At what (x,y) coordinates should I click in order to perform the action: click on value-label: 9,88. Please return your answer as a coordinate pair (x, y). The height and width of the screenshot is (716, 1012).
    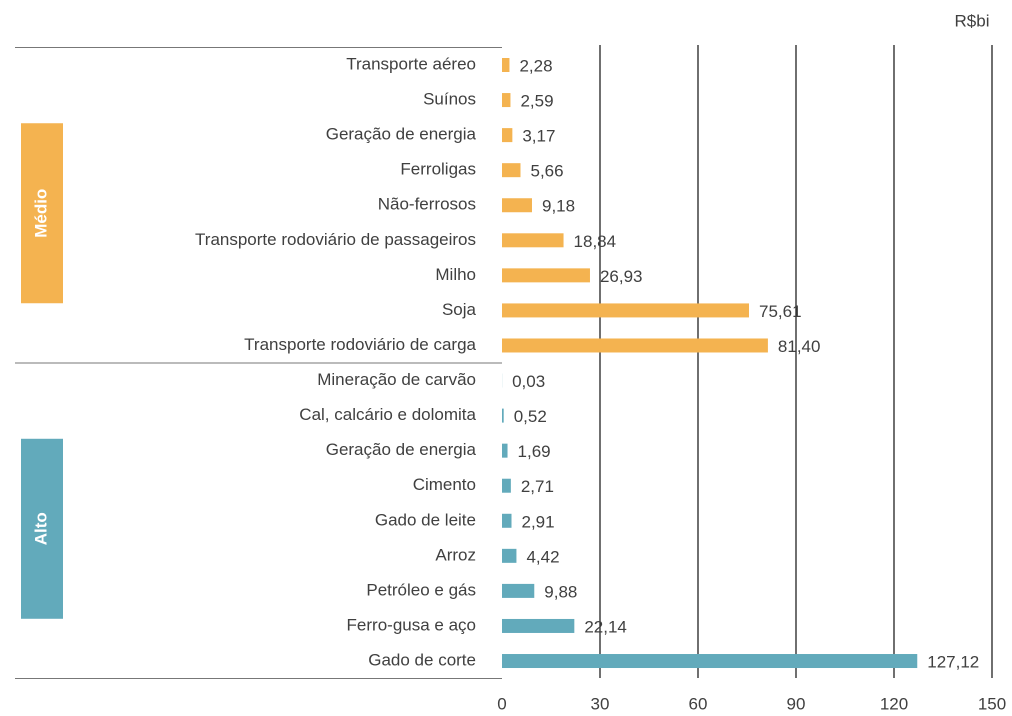
    Looking at the image, I should click on (560, 591).